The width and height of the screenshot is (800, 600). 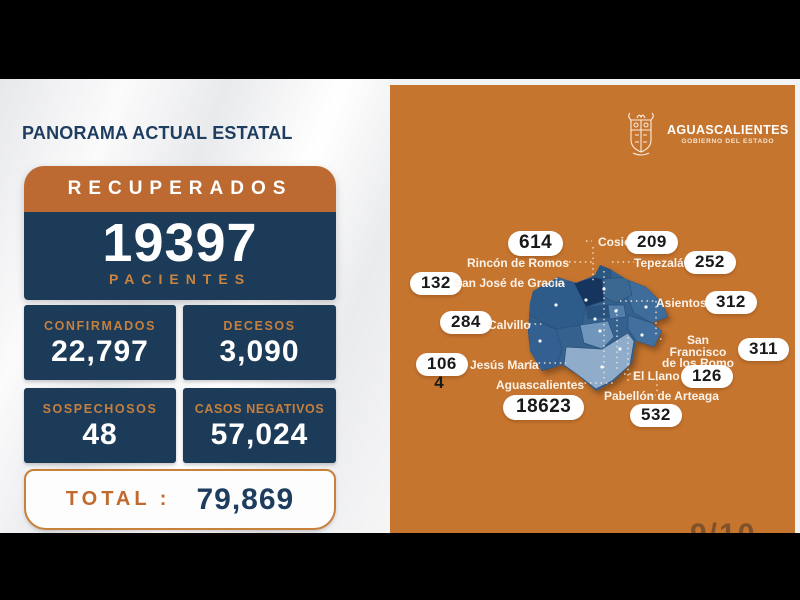 What do you see at coordinates (442, 364) in the screenshot?
I see `badge-jesus-maria: 106` at bounding box center [442, 364].